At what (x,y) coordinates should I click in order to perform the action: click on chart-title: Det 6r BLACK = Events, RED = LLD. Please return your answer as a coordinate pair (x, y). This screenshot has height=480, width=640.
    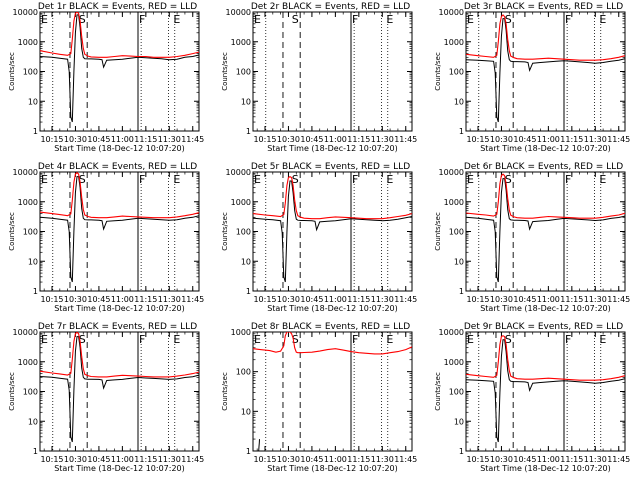
    Looking at the image, I should click on (543, 167).